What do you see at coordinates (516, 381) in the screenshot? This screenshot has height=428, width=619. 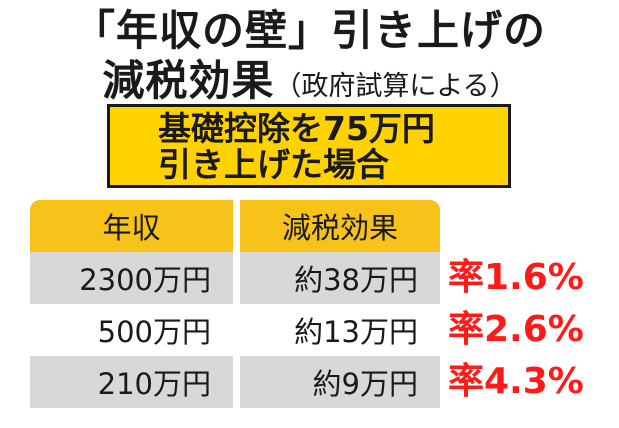 I see `rate-label: 率4.3%` at bounding box center [516, 381].